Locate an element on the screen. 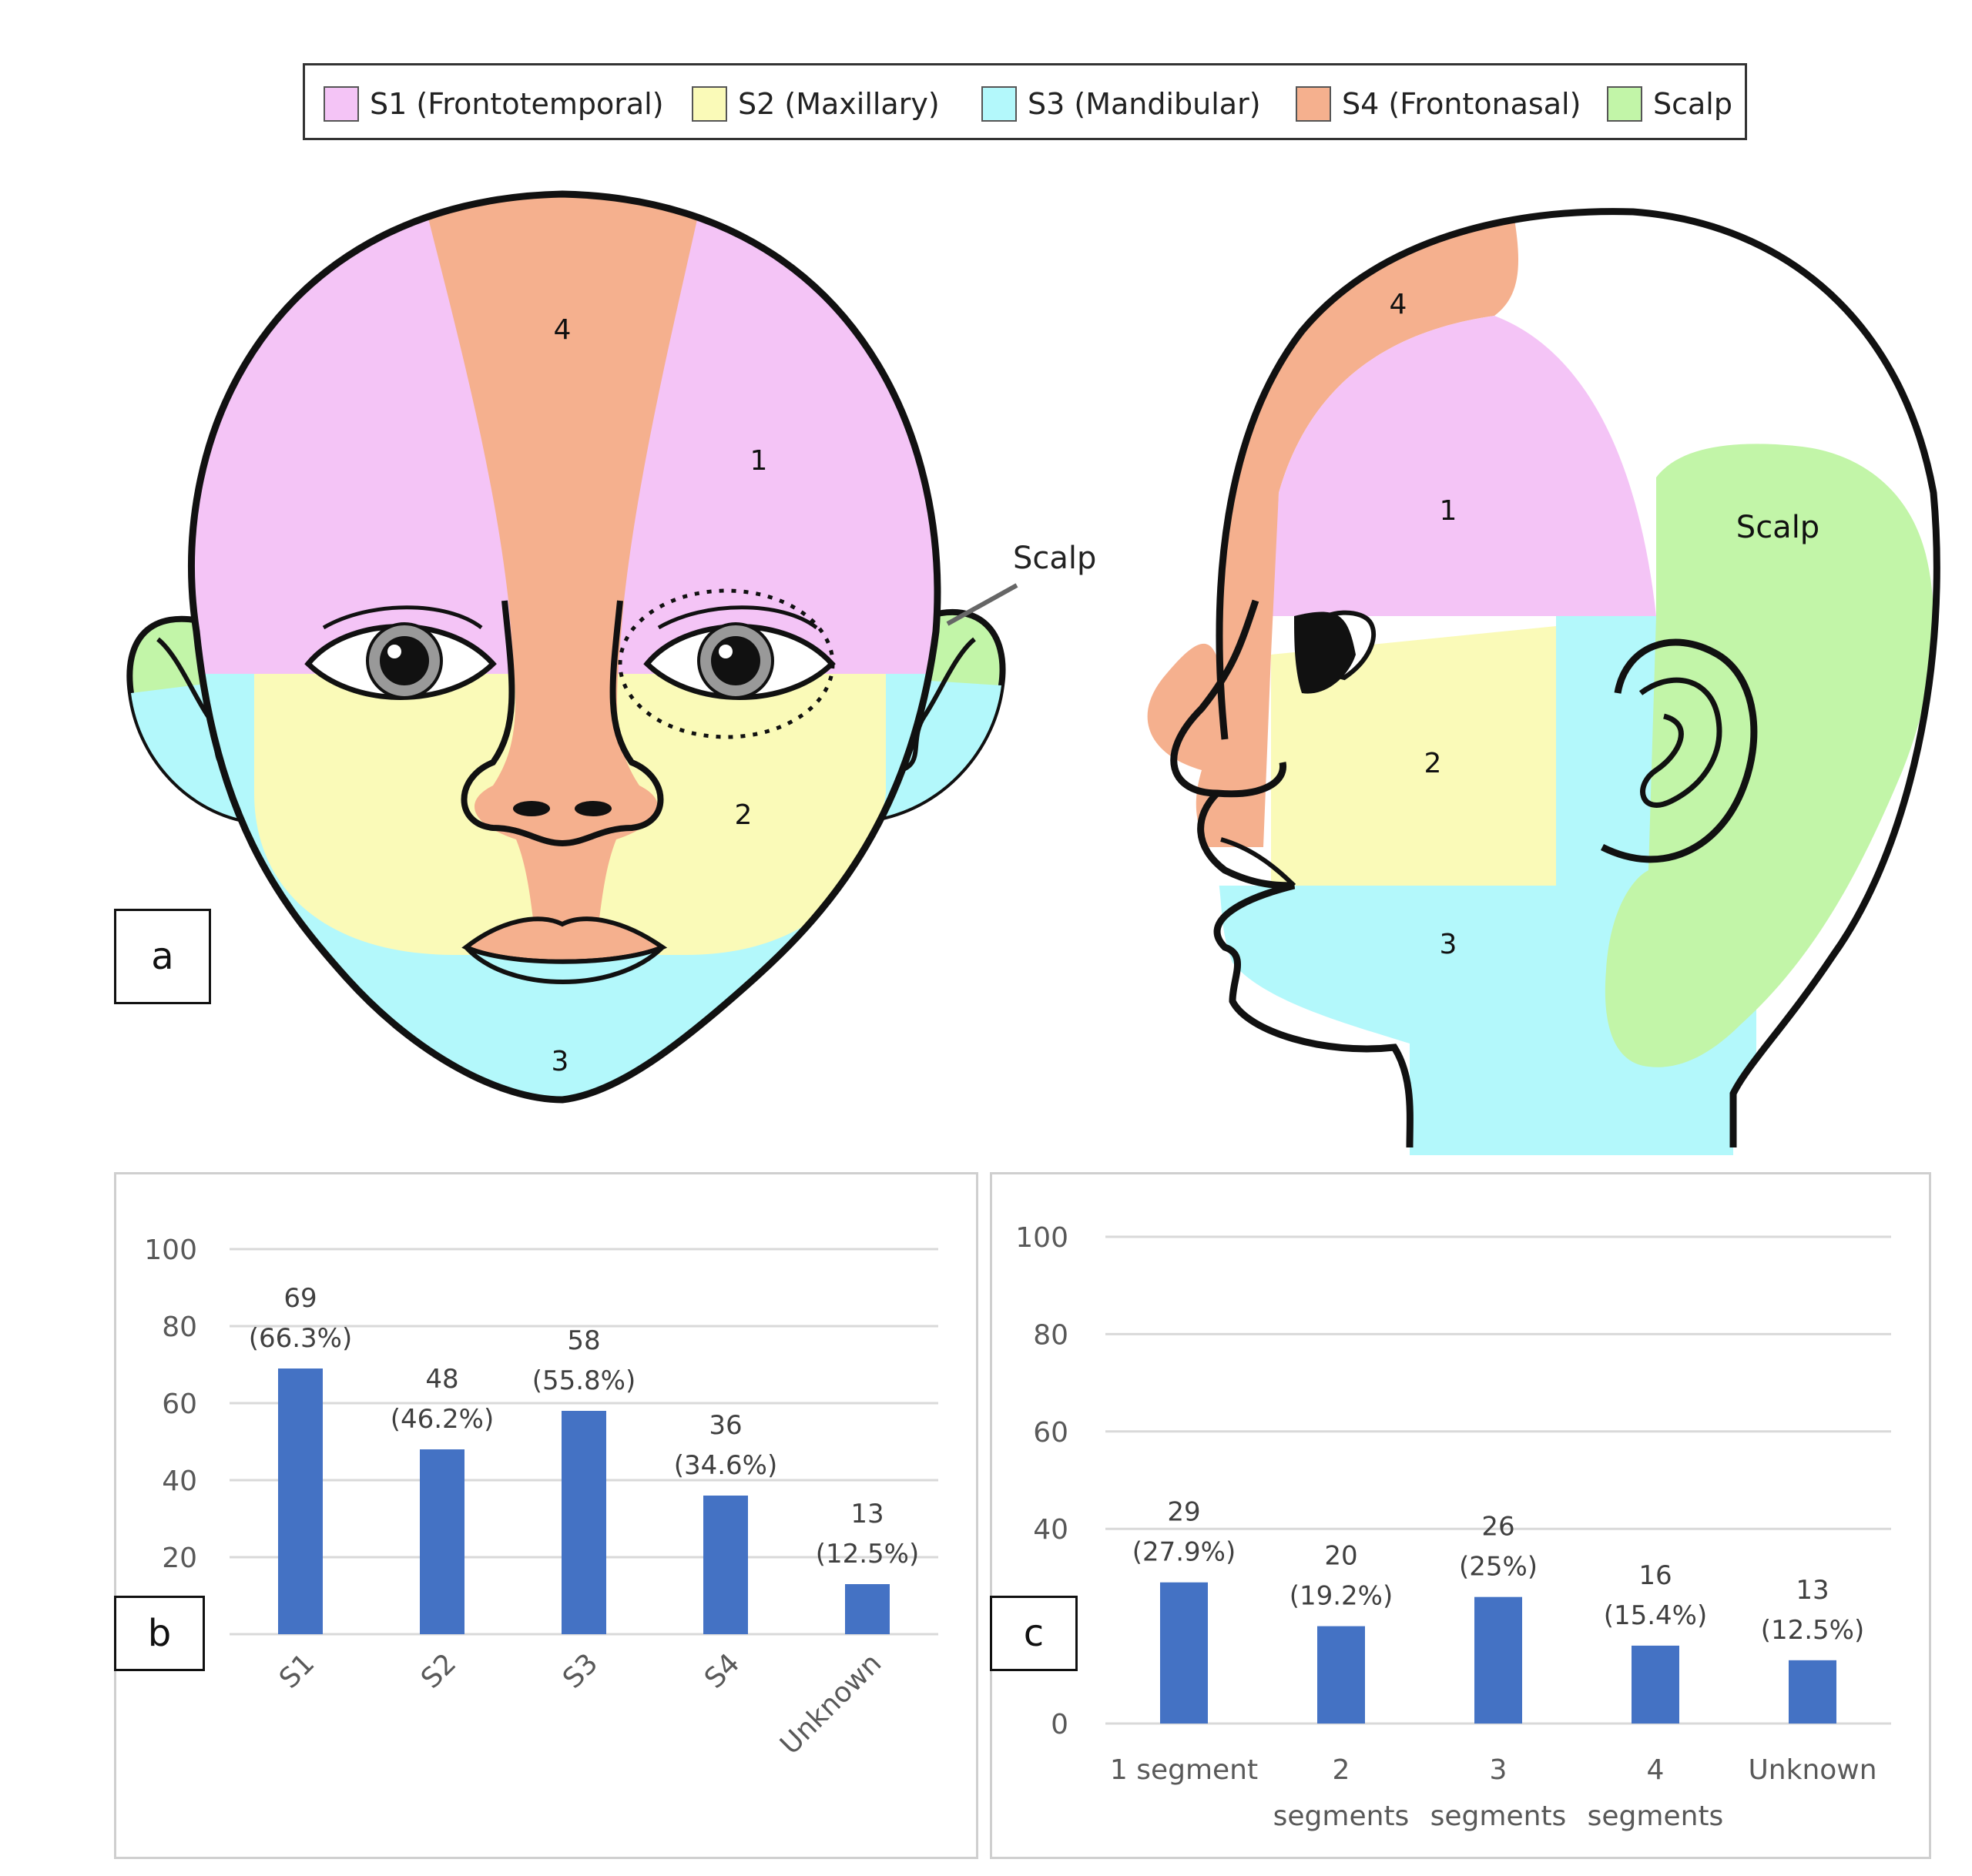 The width and height of the screenshot is (1972, 1876). chart-c-data-label: 16 is located at coordinates (1655, 1575).